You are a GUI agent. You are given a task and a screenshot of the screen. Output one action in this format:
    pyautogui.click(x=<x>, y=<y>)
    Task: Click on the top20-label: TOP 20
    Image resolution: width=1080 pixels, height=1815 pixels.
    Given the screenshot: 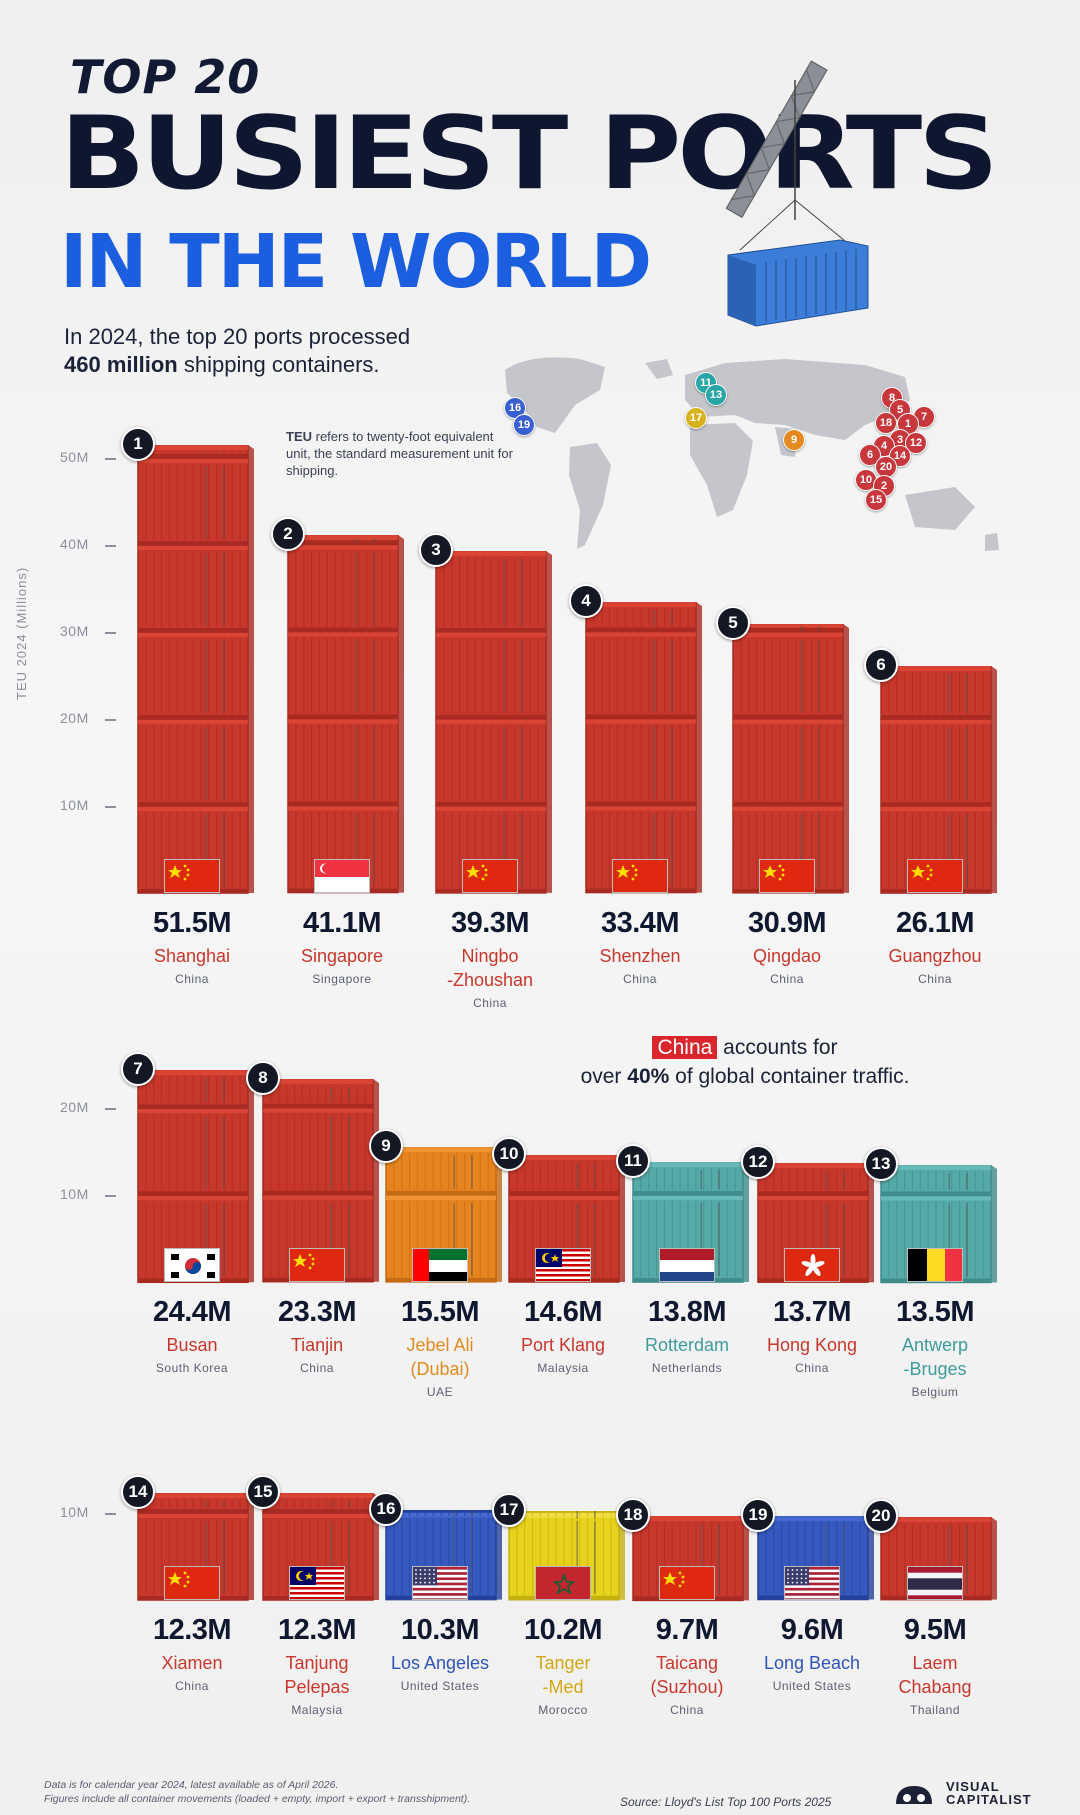 What is the action you would take?
    pyautogui.click(x=165, y=77)
    